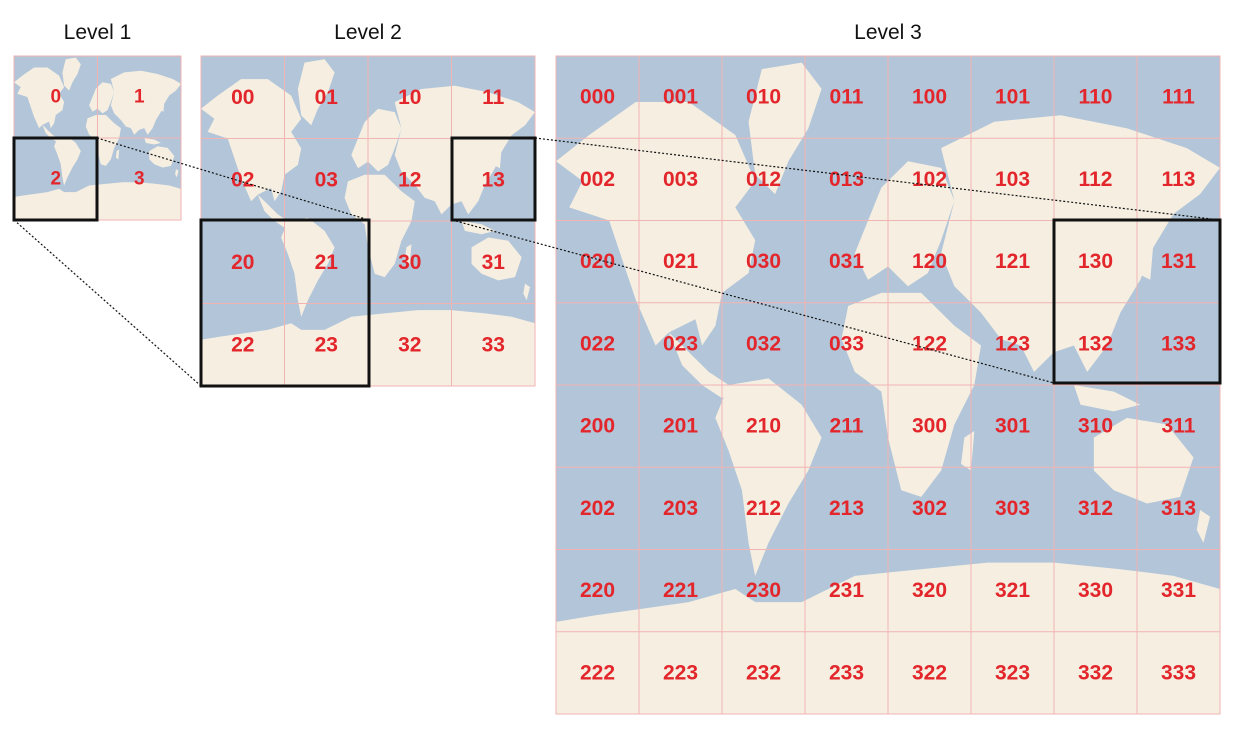  Describe the element at coordinates (929, 426) in the screenshot. I see `tile-label-300: 300` at that location.